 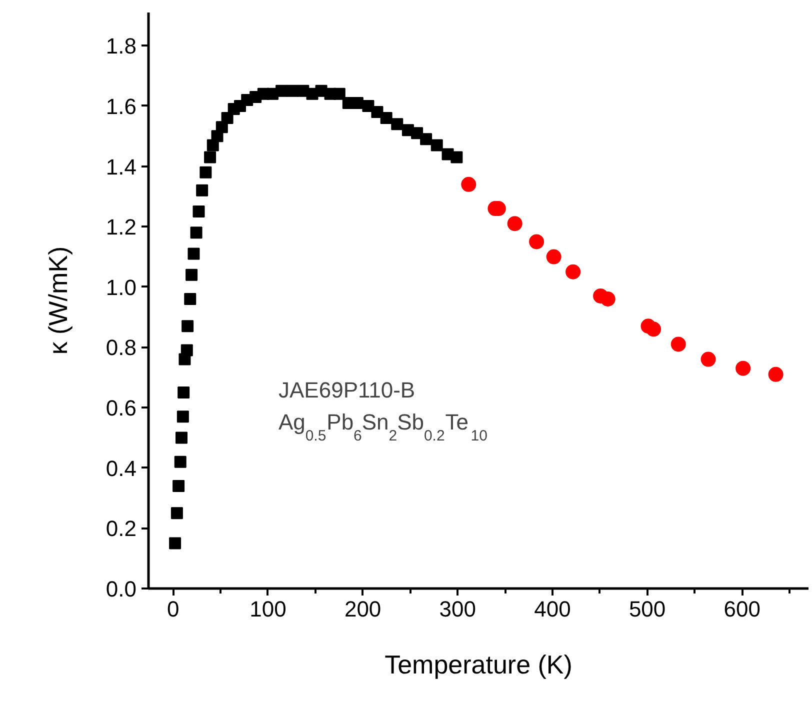 What do you see at coordinates (173, 609) in the screenshot?
I see `x-tick-label: 0` at bounding box center [173, 609].